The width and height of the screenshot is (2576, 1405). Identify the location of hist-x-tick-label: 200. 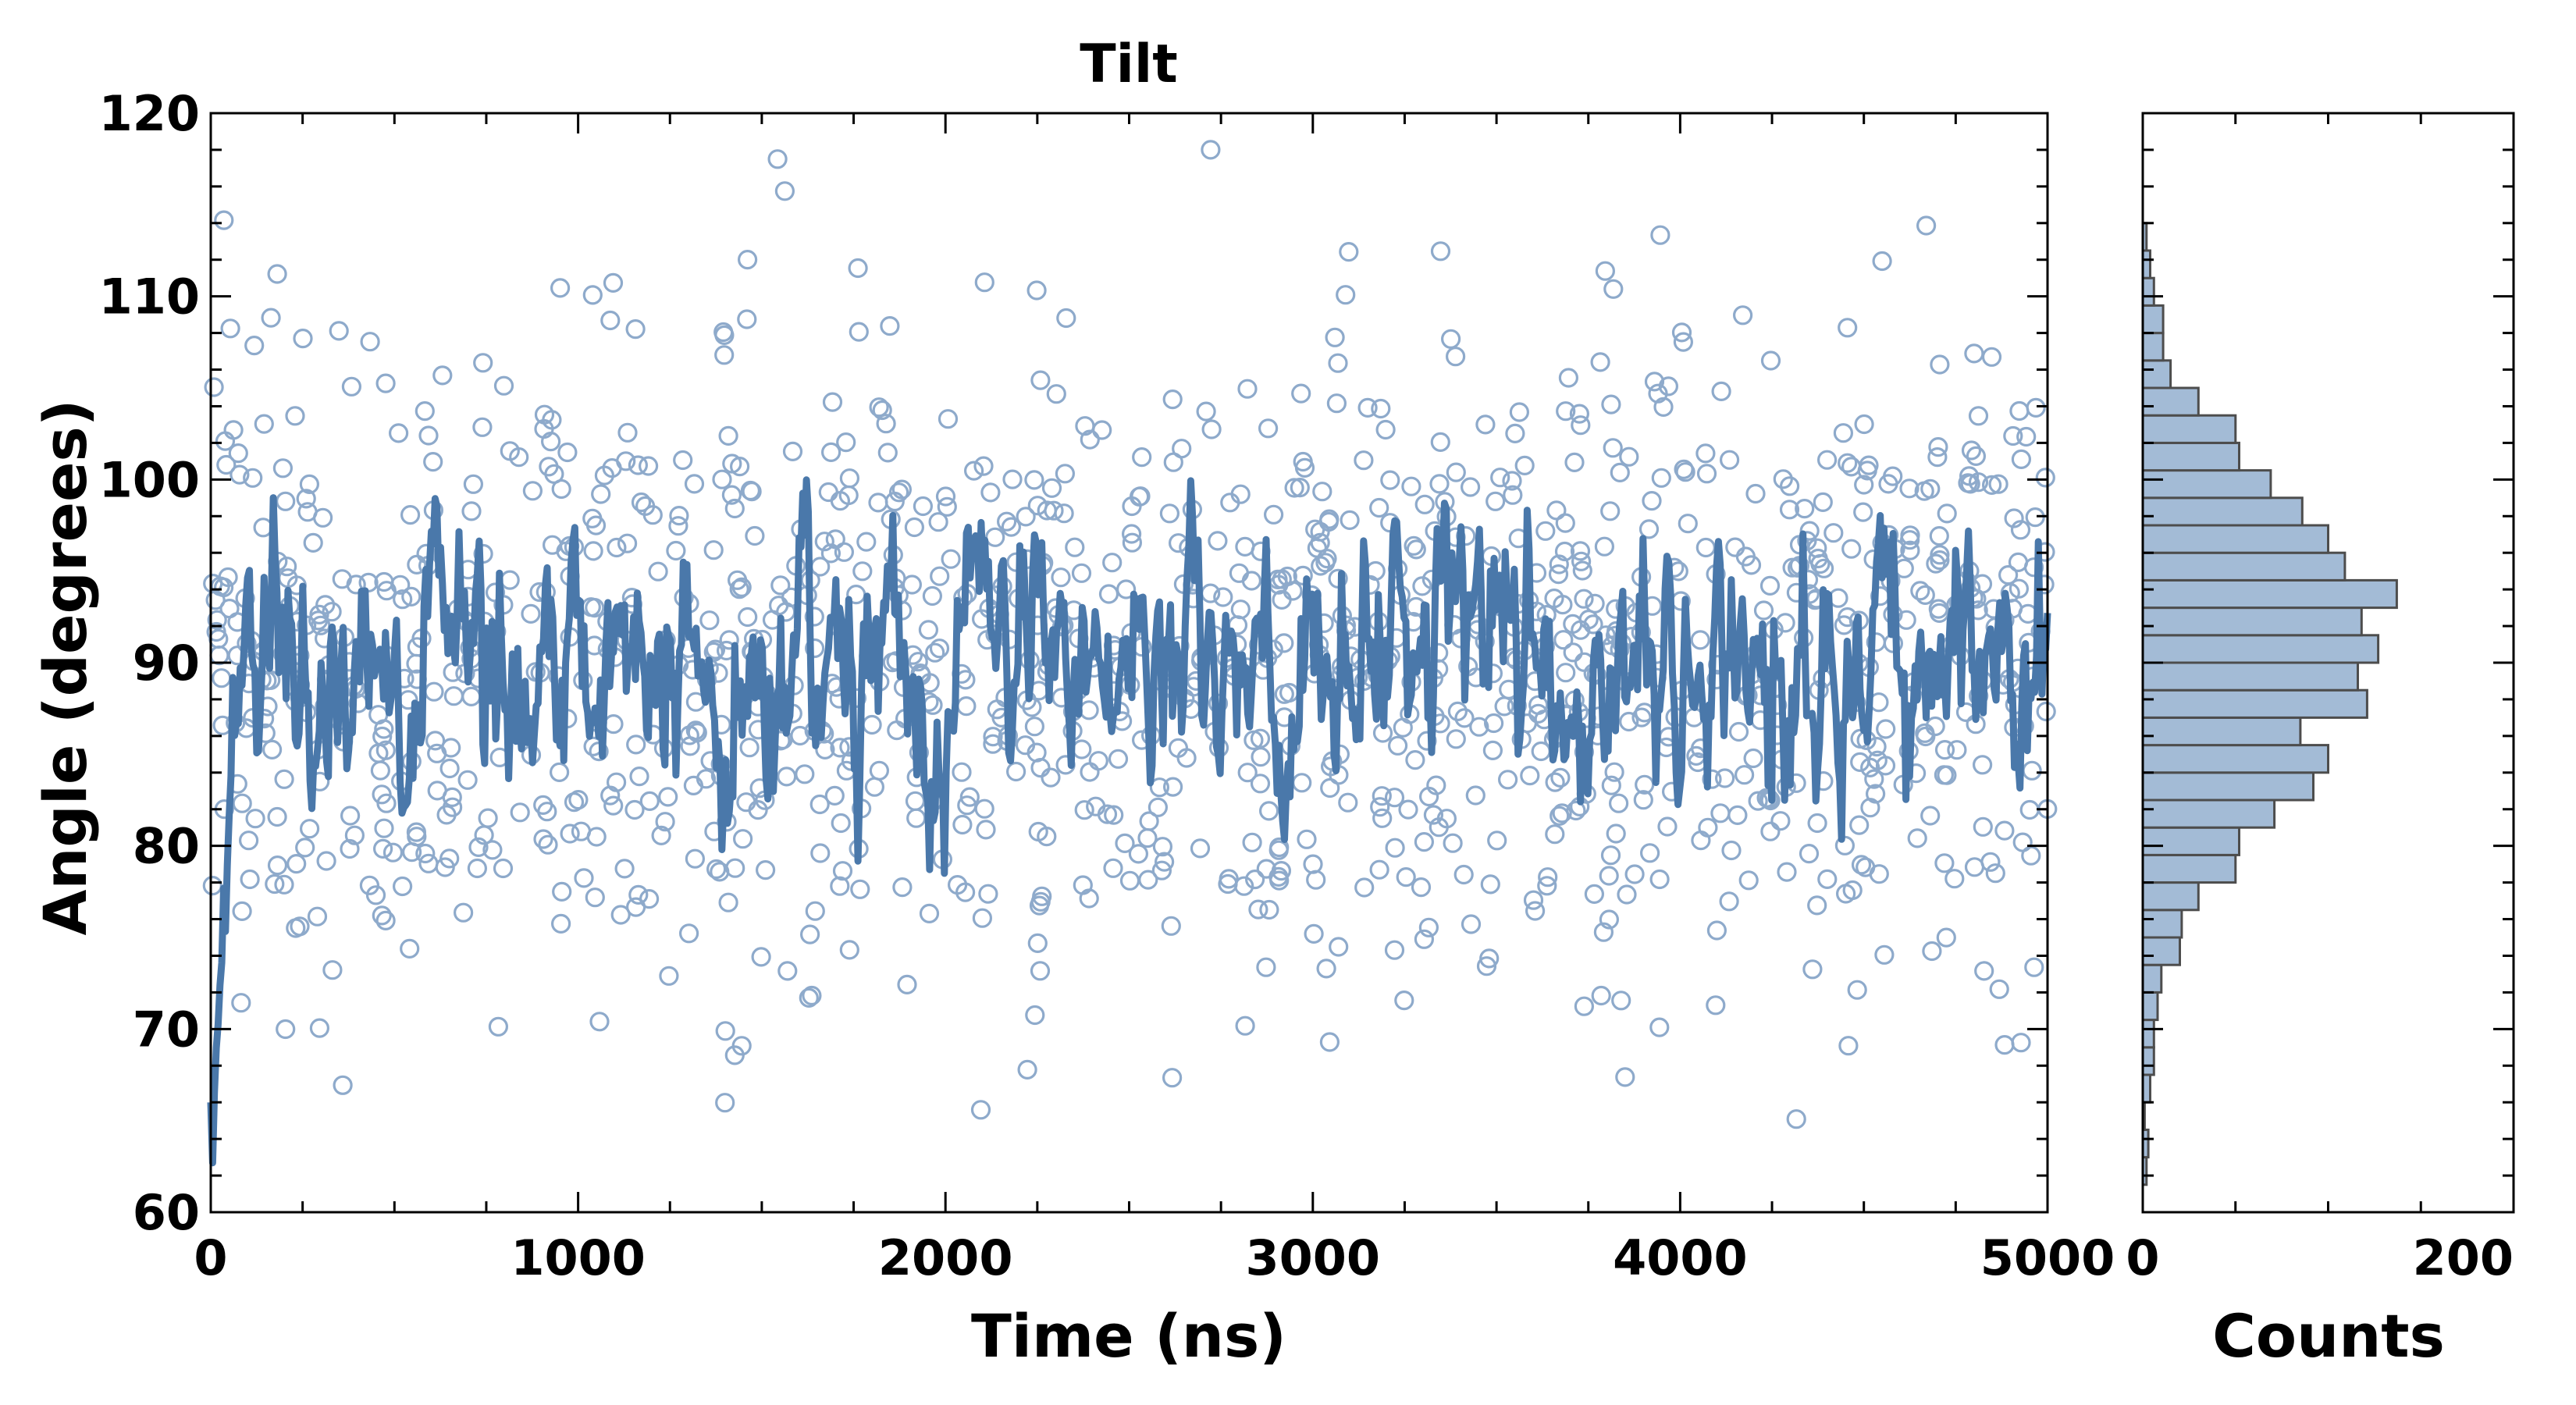
(2463, 1257).